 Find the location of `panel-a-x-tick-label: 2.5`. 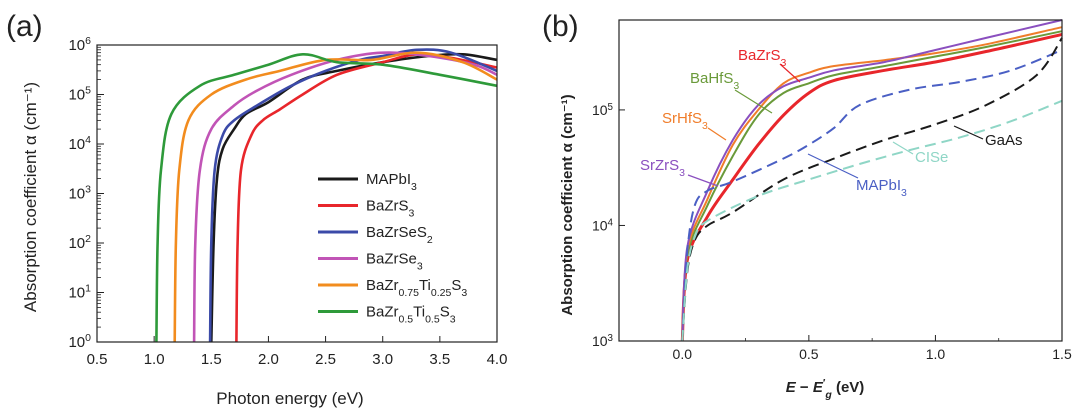

panel-a-x-tick-label: 2.5 is located at coordinates (325, 359).